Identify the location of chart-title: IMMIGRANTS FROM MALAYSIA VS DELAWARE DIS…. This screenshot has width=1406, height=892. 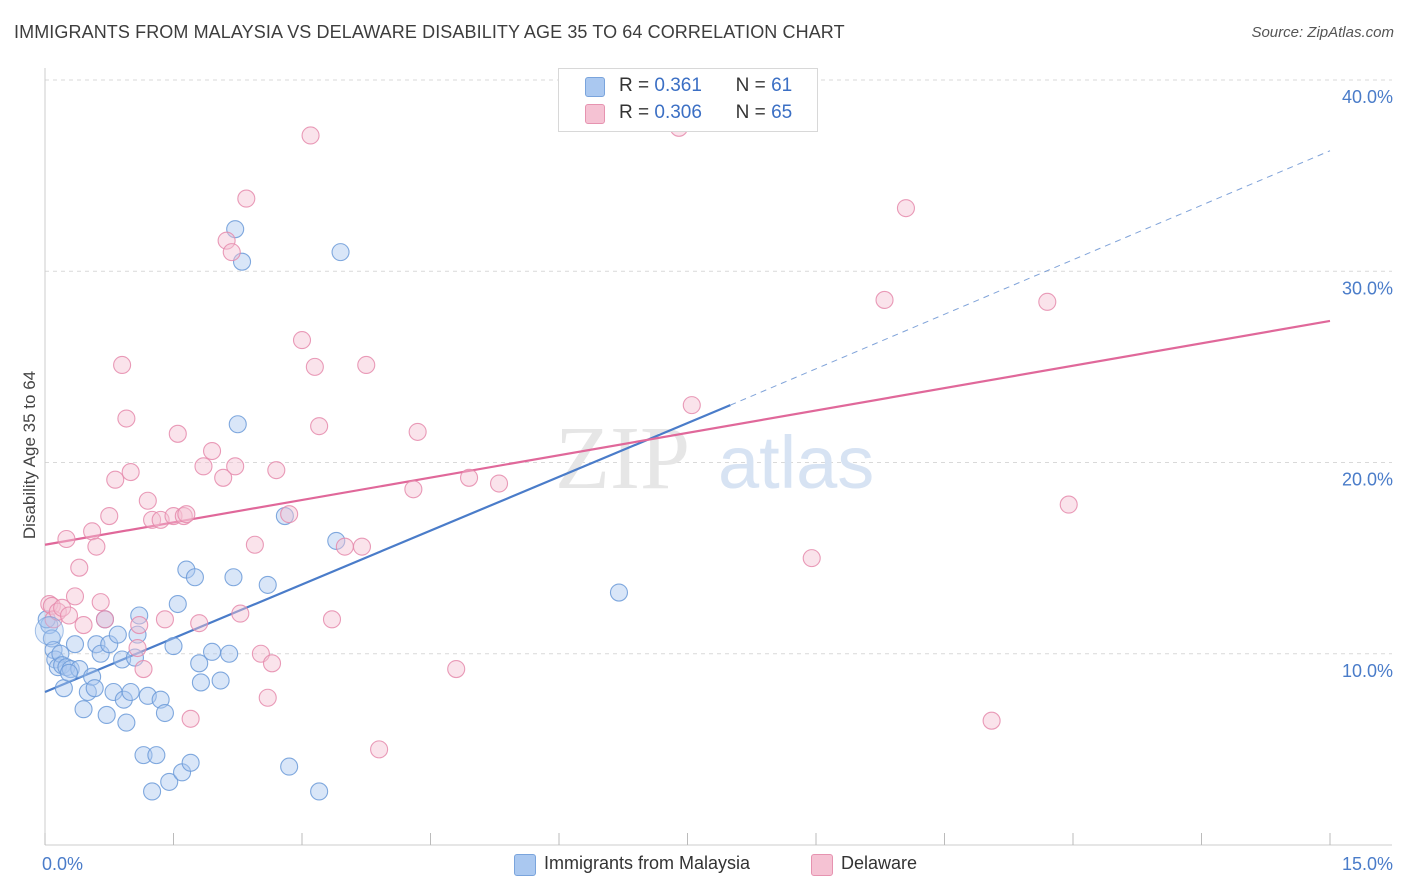
(429, 32).